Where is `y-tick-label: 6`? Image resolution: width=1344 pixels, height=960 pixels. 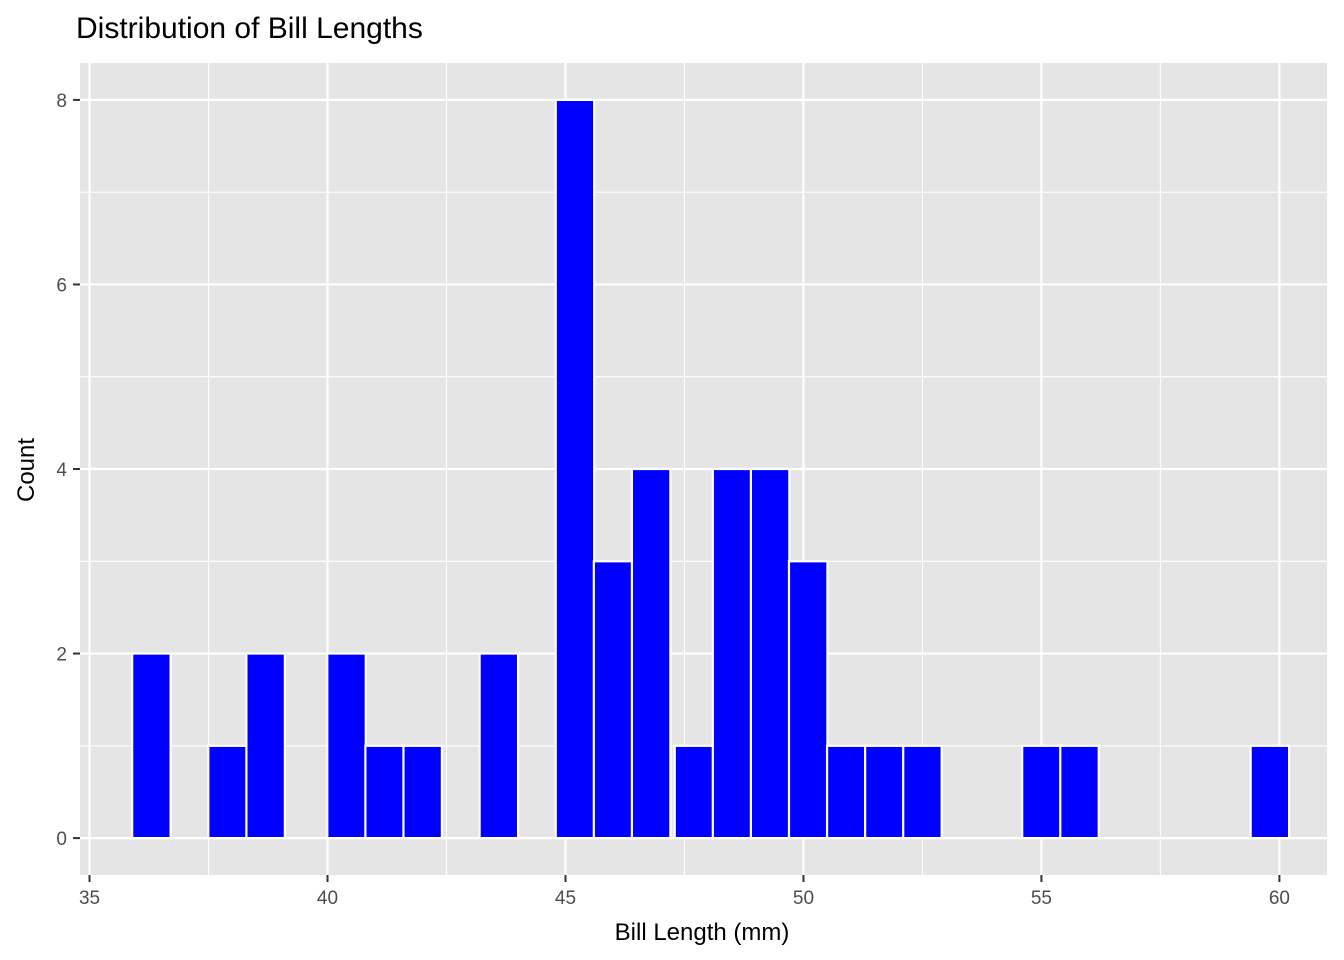 y-tick-label: 6 is located at coordinates (61, 285).